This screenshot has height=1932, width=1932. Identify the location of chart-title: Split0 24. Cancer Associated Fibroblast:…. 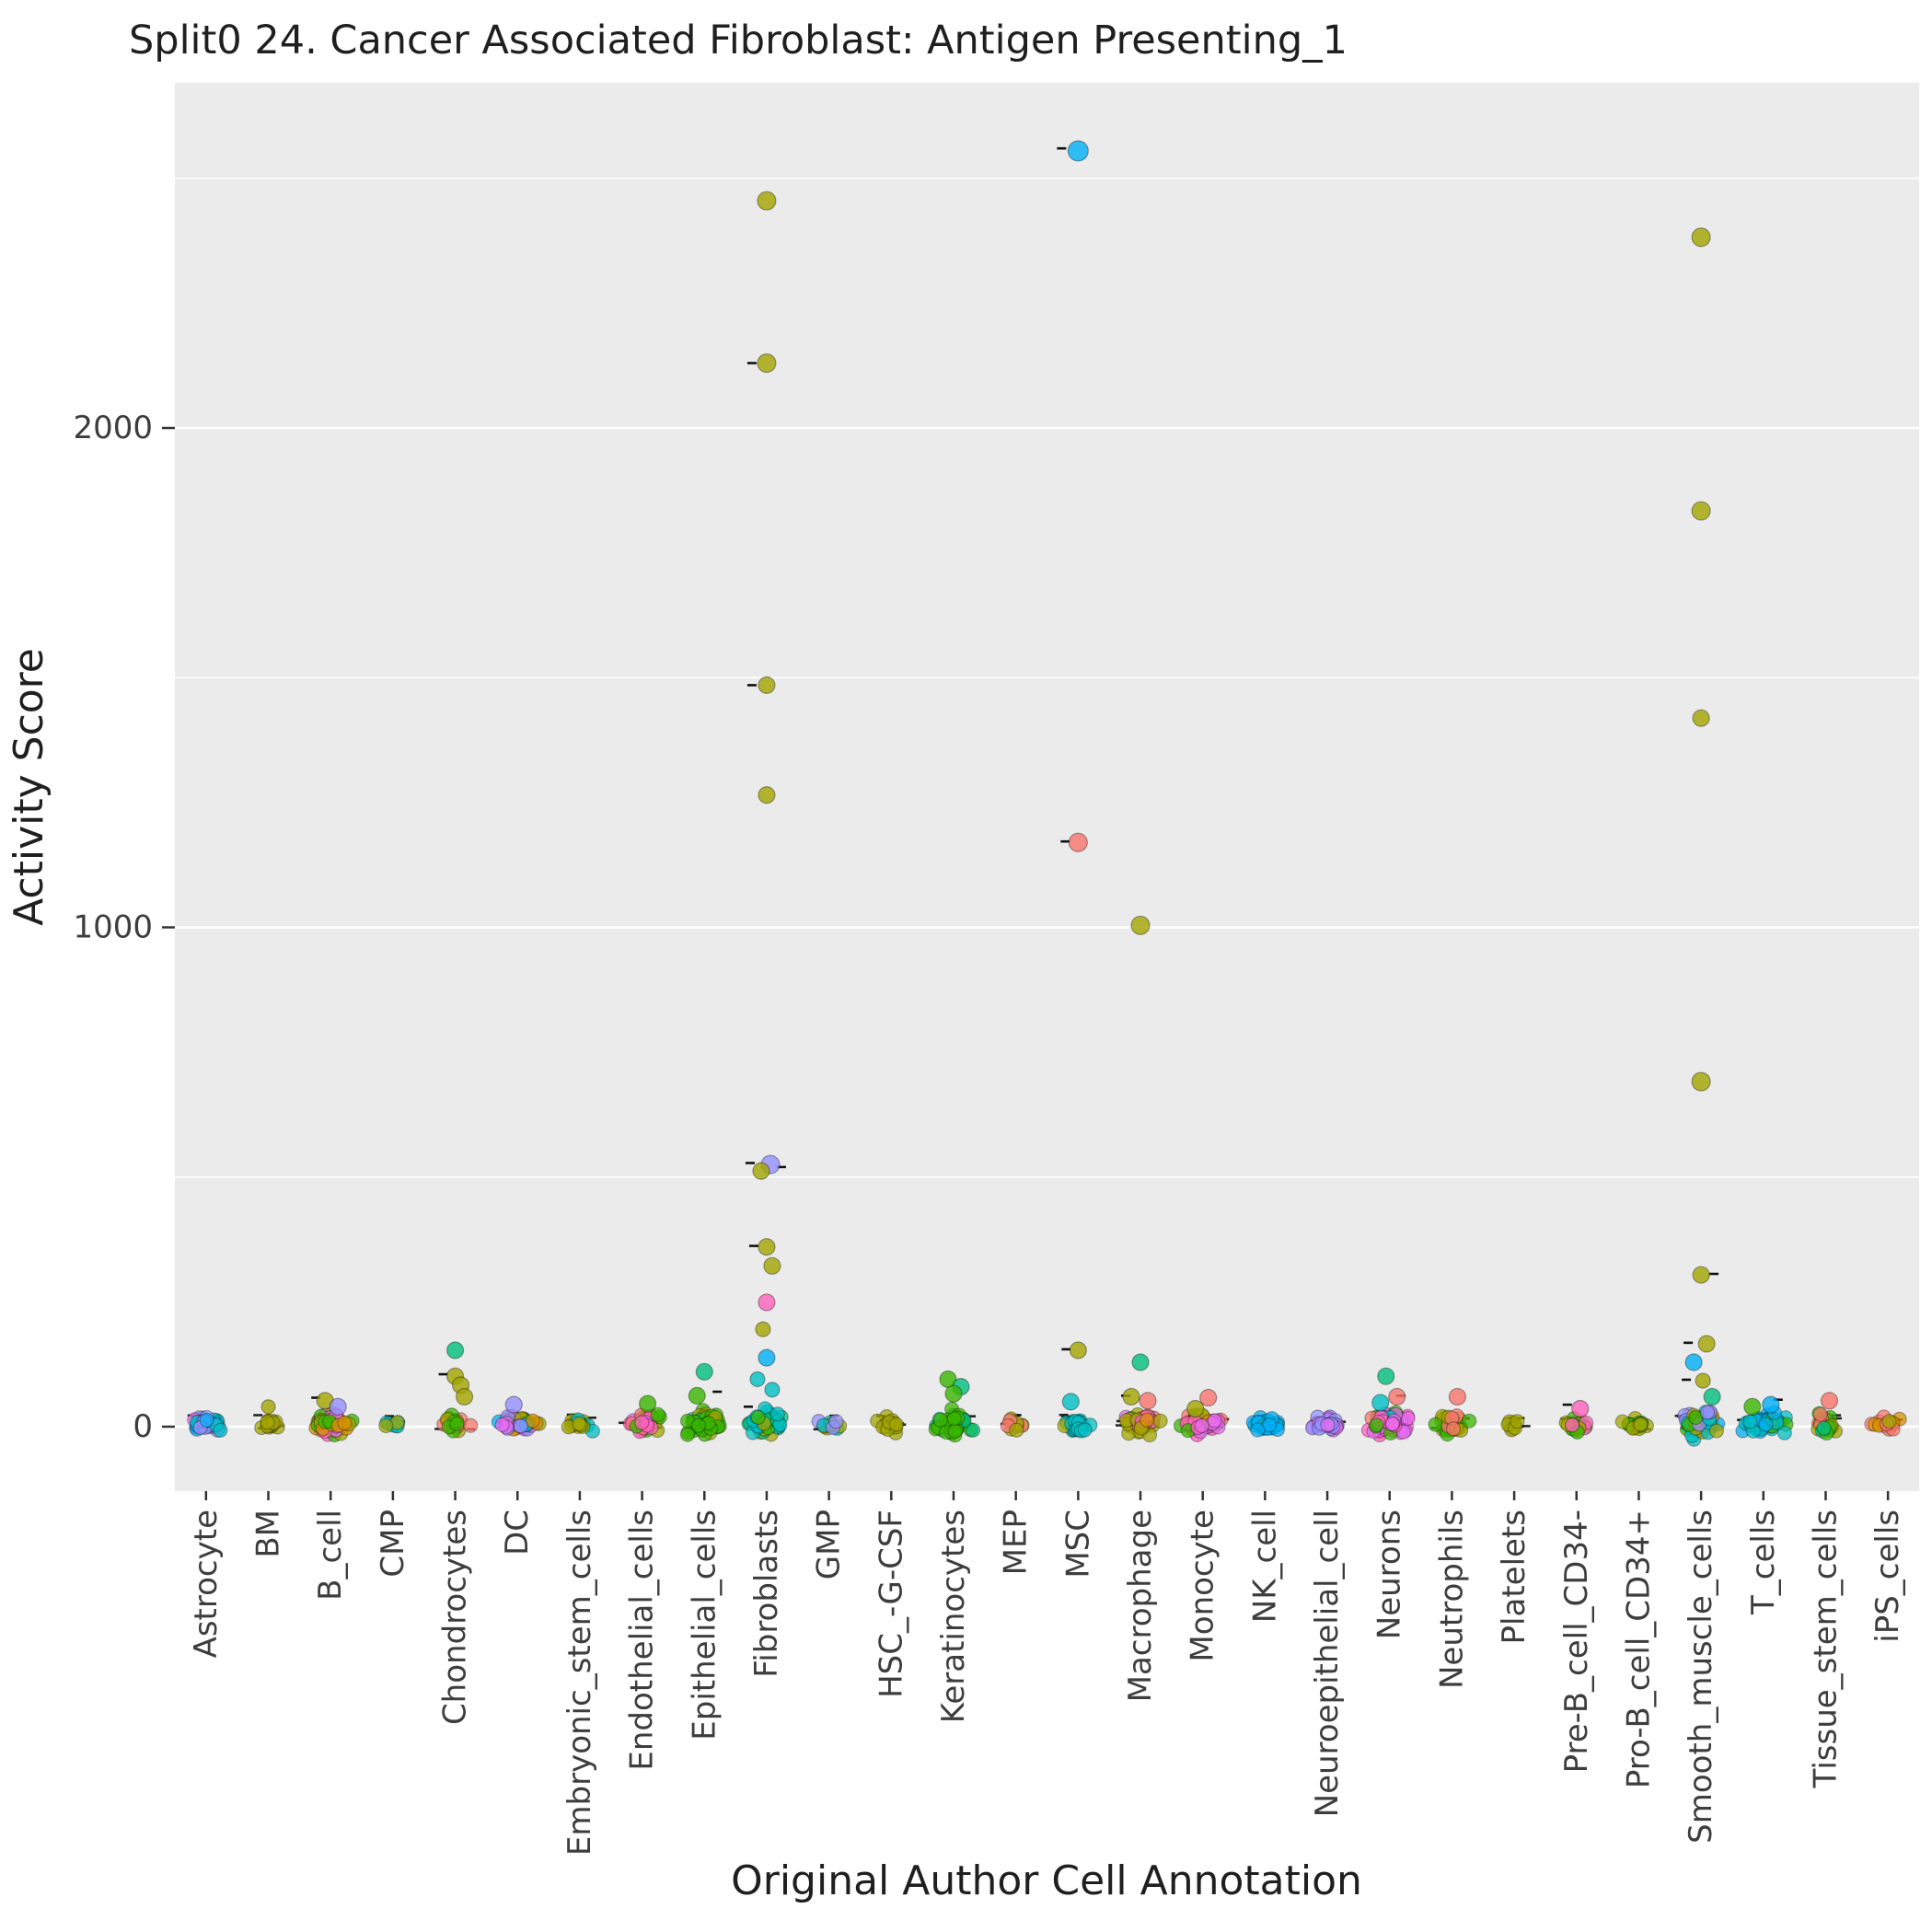
(738, 40).